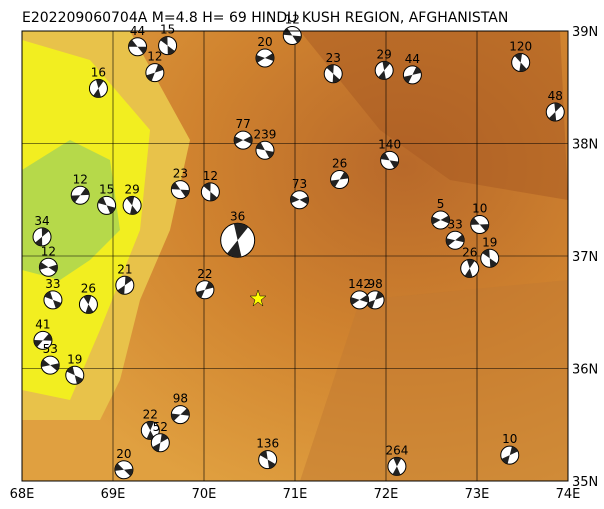 This screenshot has height=509, width=604. I want to click on focal-mechanism: 73, so click(300, 193).